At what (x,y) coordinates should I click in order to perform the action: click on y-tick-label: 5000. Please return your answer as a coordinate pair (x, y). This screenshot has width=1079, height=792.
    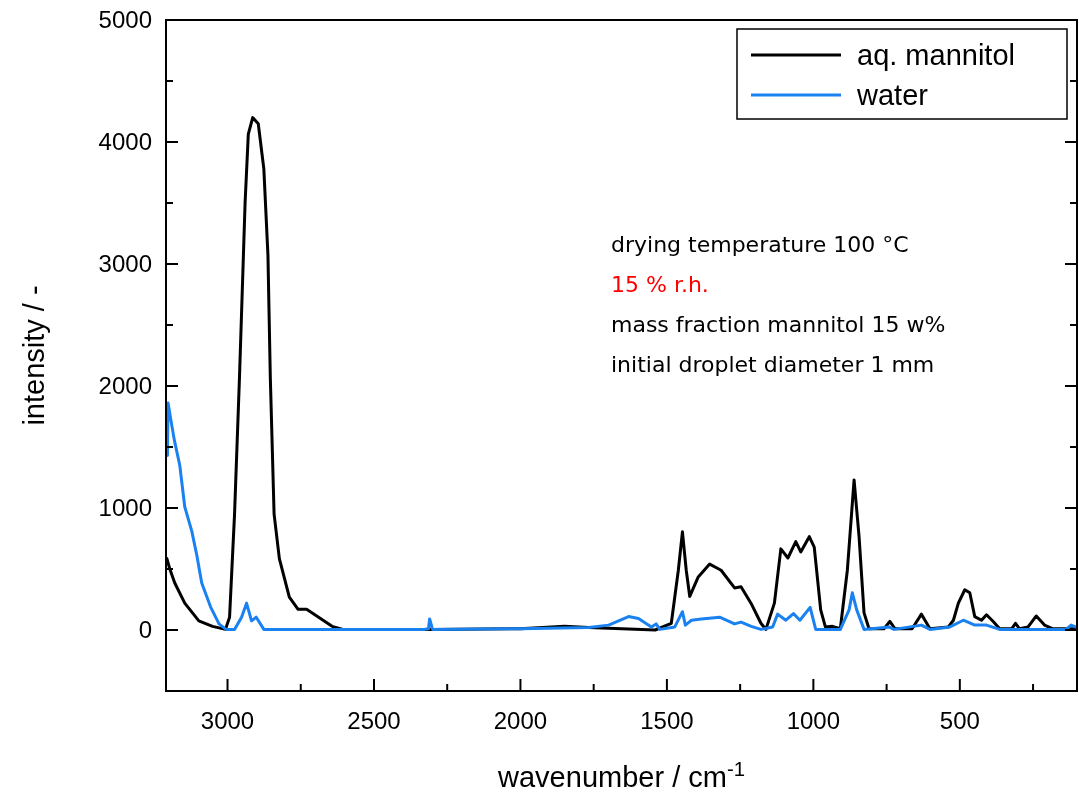
    Looking at the image, I should click on (125, 19).